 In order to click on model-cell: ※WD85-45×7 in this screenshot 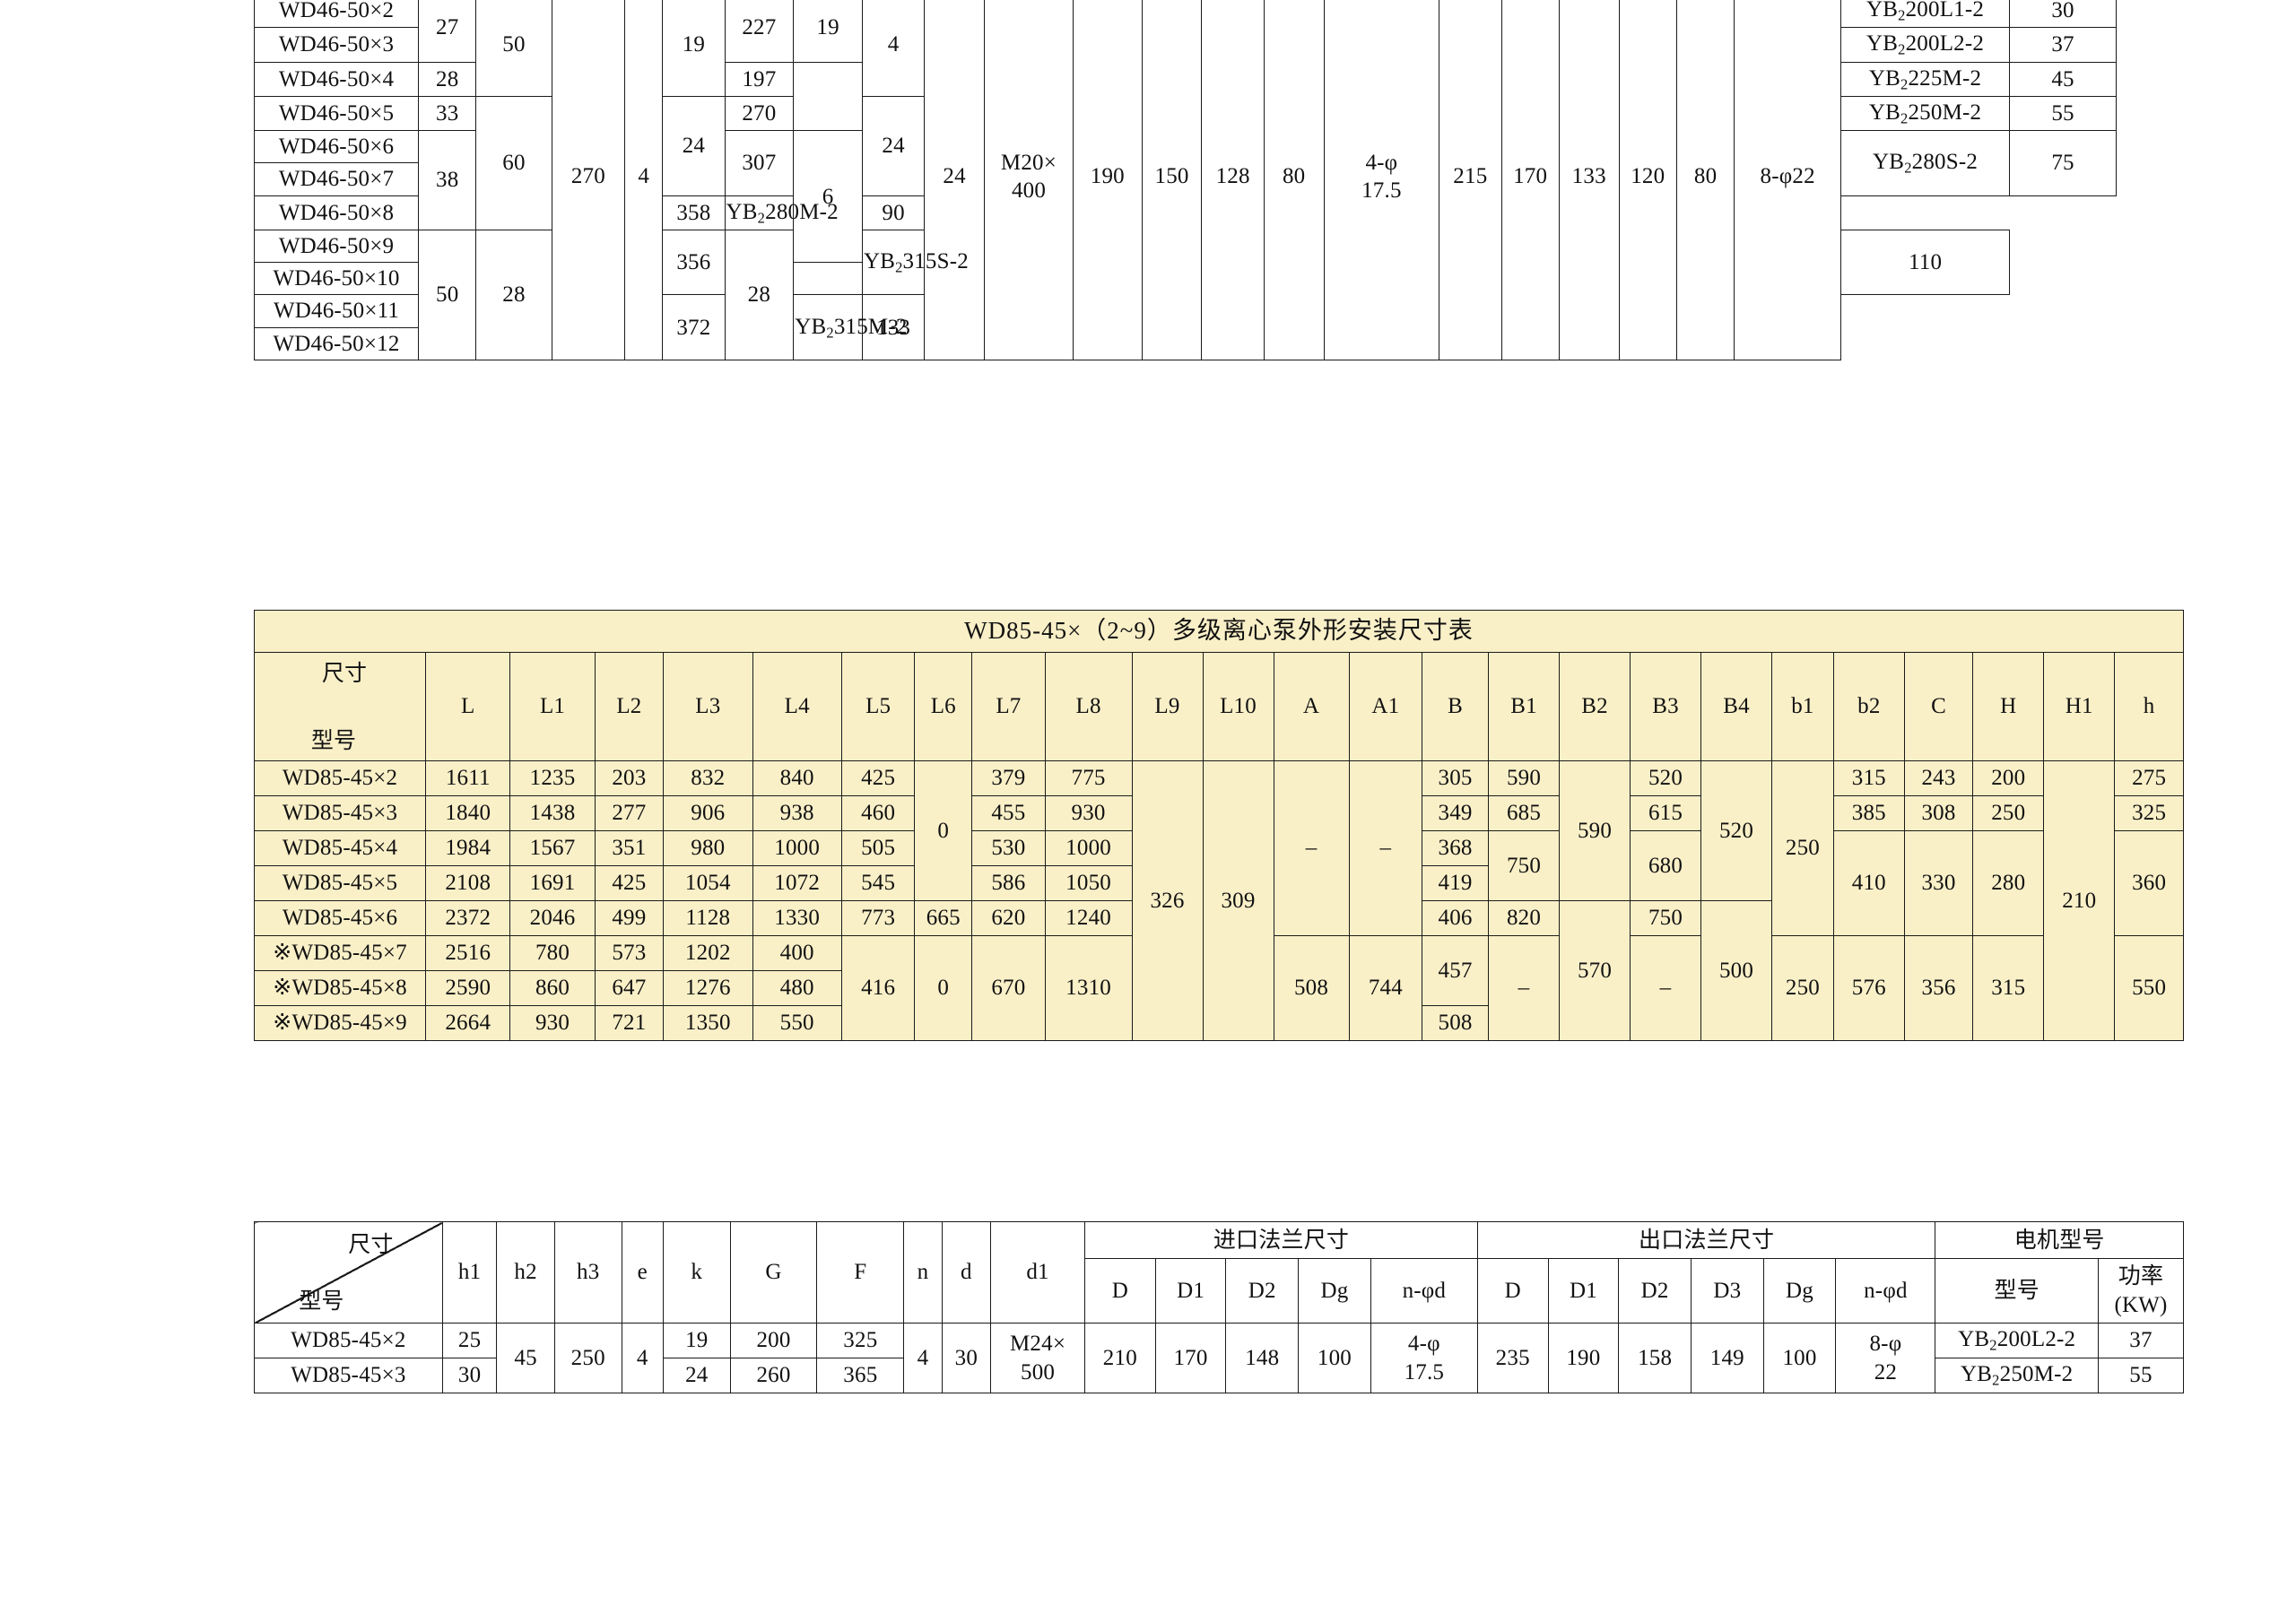, I will do `click(340, 953)`.